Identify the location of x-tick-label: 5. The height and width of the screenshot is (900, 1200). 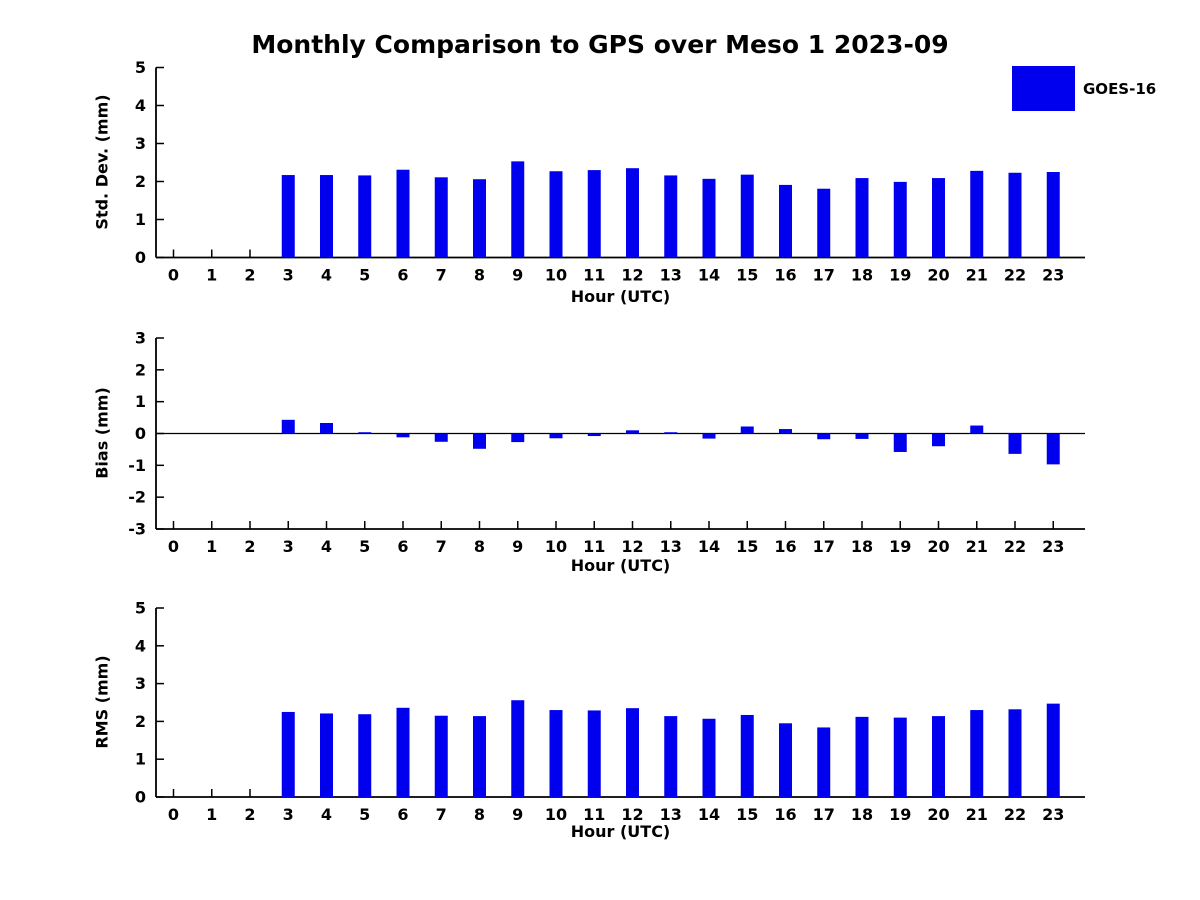
(364, 546).